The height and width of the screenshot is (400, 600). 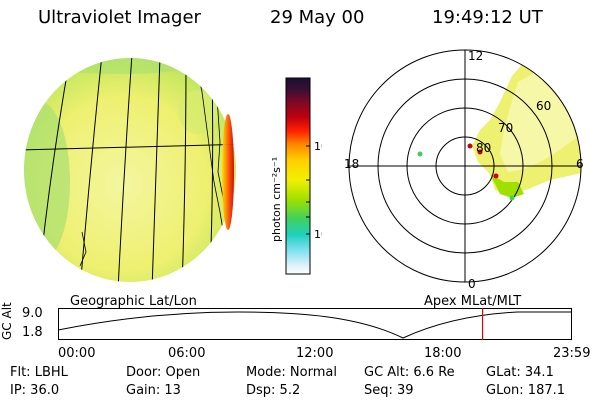 I want to click on status-door: Door: Open, so click(x=163, y=372).